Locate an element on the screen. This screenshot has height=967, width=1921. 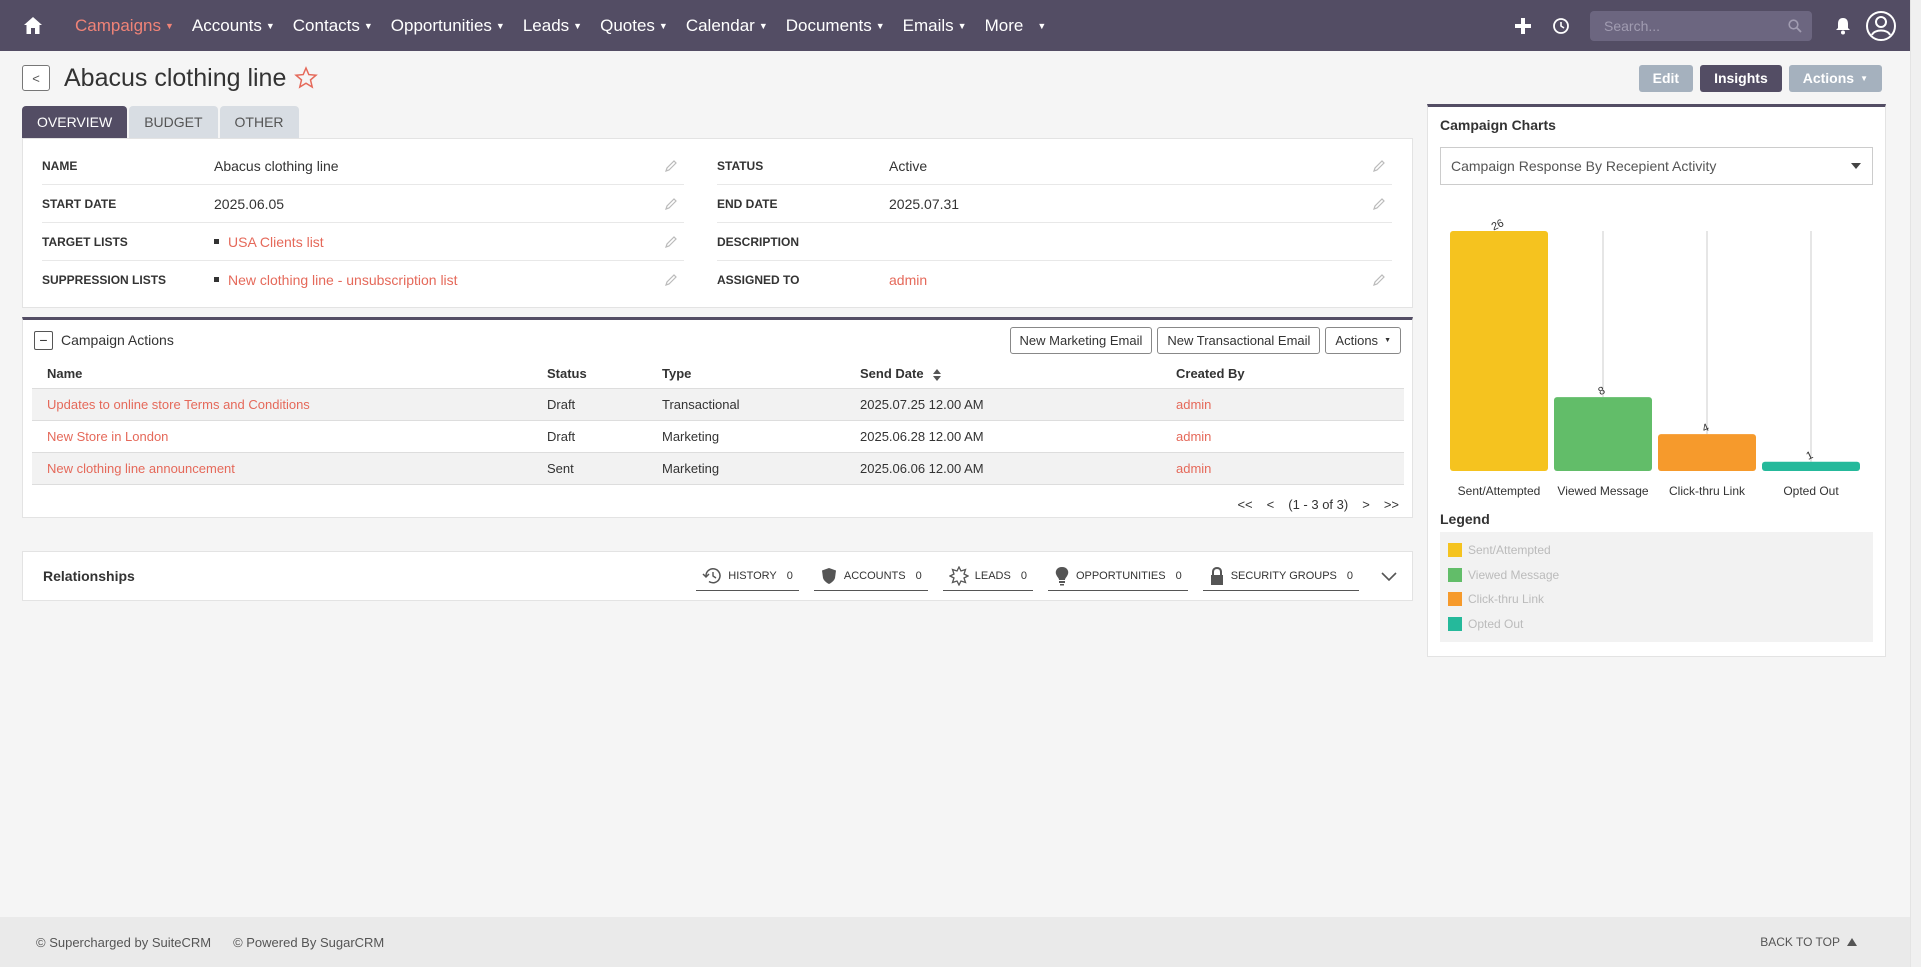
collapse-toggle: − is located at coordinates (43, 340).